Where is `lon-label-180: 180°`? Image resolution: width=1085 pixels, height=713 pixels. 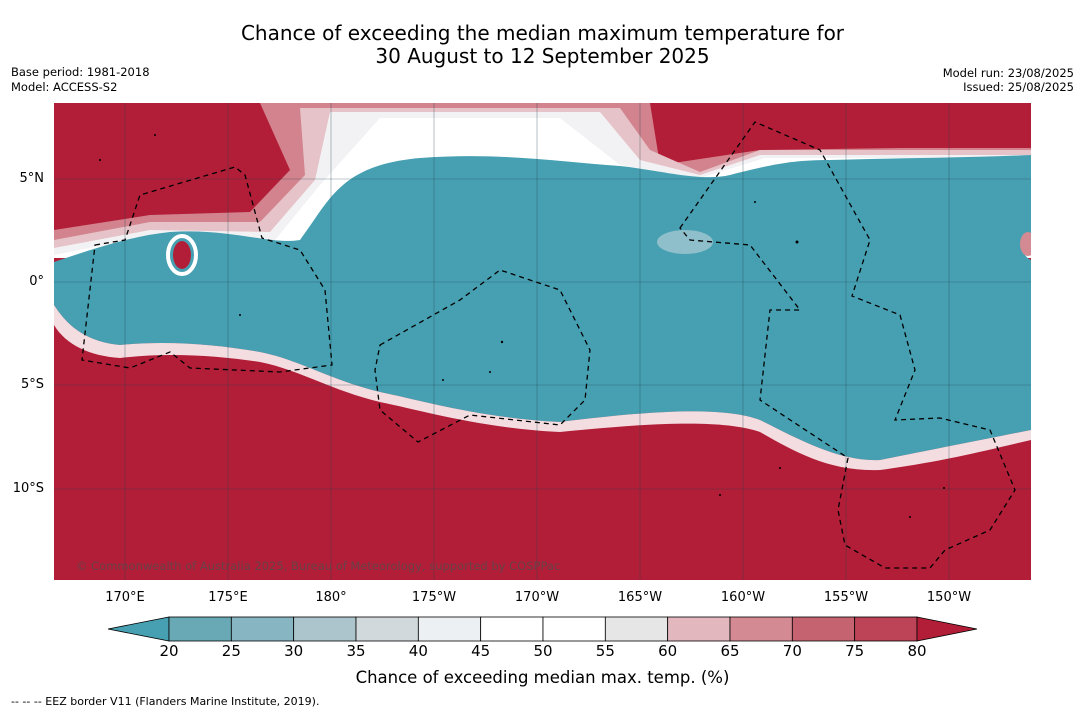
lon-label-180: 180° is located at coordinates (331, 597).